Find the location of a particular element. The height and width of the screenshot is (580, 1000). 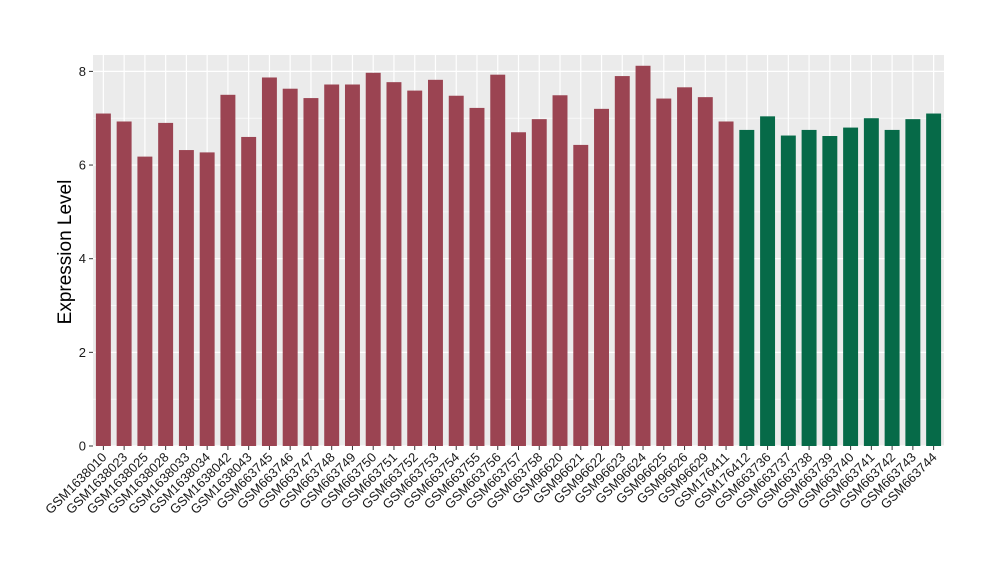

y-axis: 0 2 4 6 8 is located at coordinates (86, 259).